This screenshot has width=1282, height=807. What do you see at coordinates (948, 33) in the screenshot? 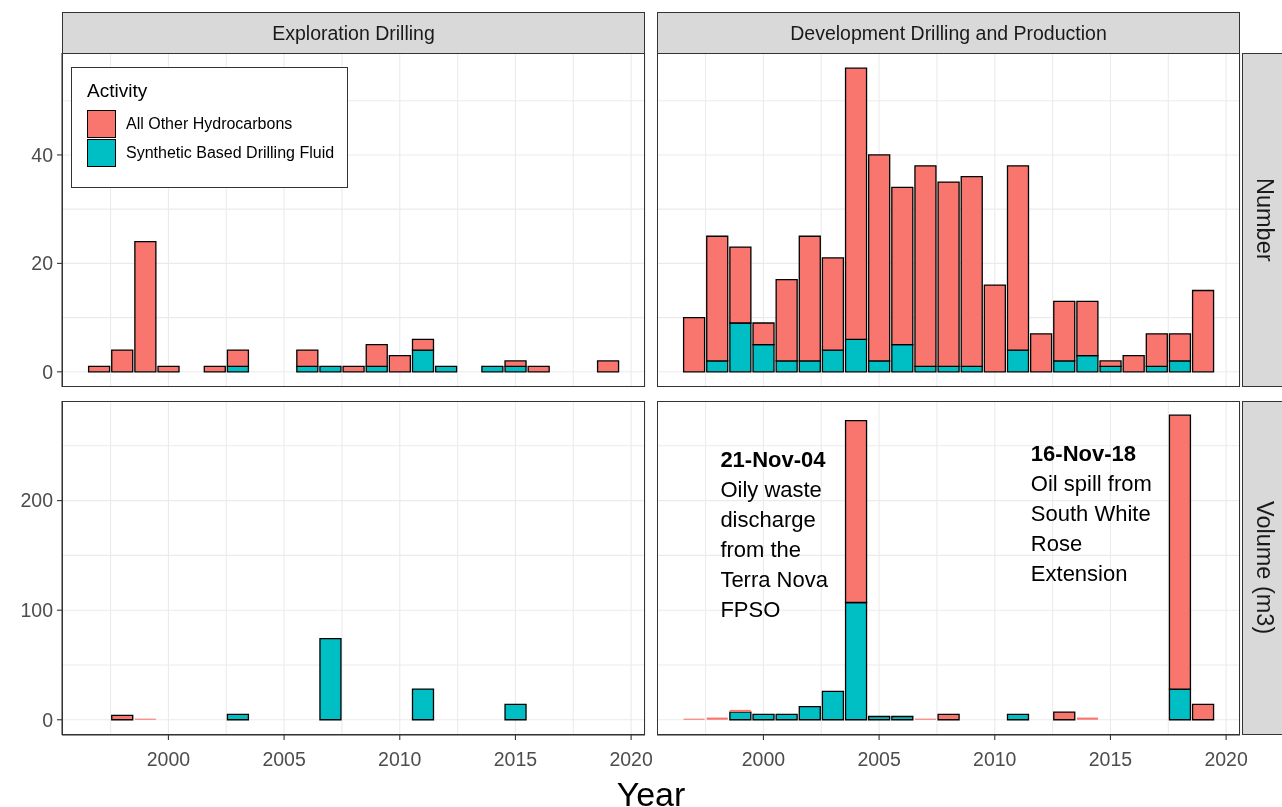
I see `chart-title: Development Drilling and Production` at bounding box center [948, 33].